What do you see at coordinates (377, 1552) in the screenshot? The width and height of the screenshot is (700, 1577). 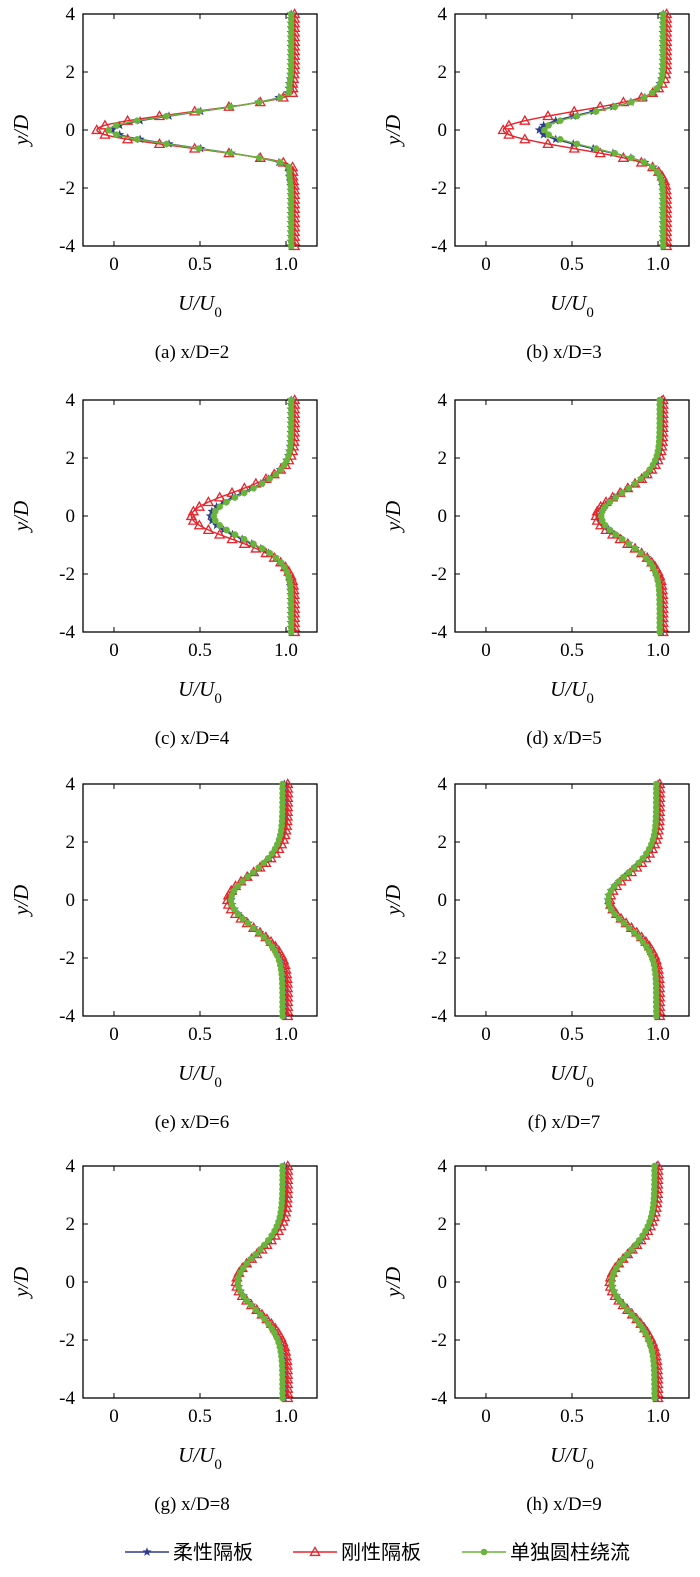 I see `legend: 柔性隔板 刚性隔板 单独圆柱绕流` at bounding box center [377, 1552].